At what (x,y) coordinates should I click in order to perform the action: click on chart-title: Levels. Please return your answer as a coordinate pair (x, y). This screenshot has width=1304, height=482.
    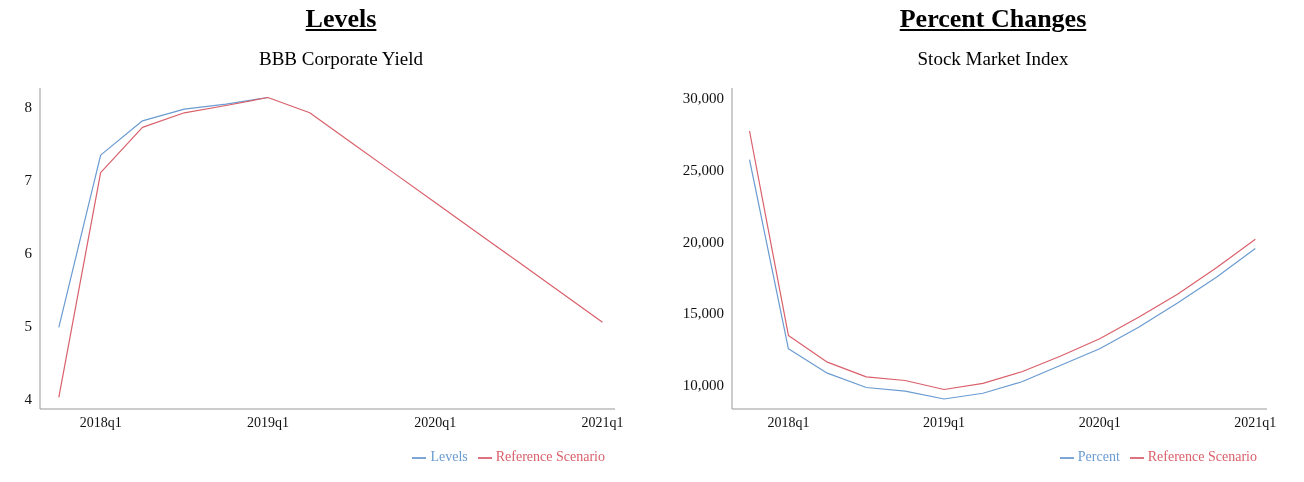
    Looking at the image, I should click on (341, 19).